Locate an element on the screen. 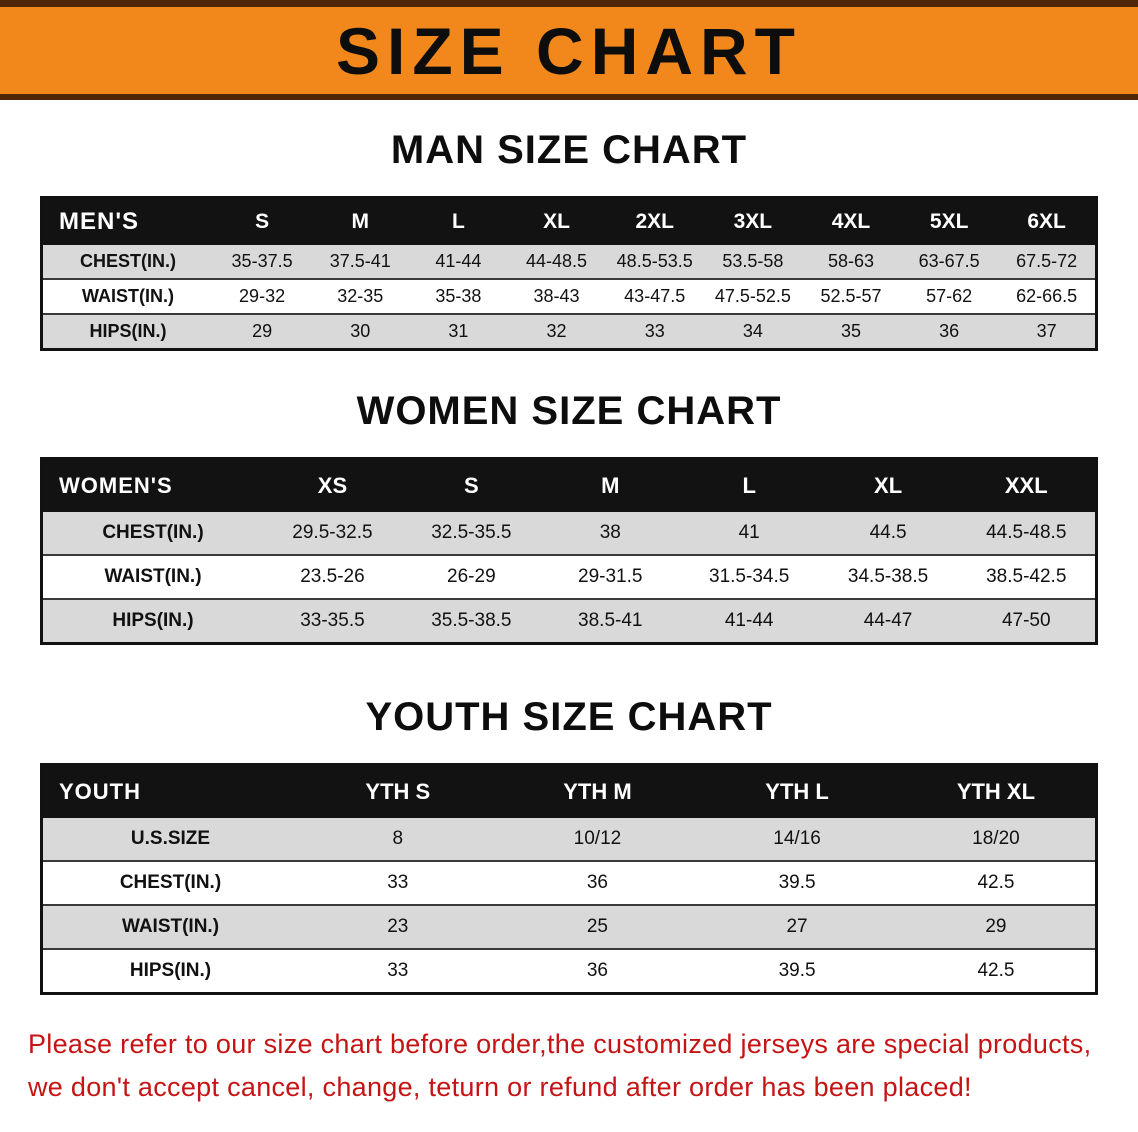  size-value: 8 is located at coordinates (398, 840).